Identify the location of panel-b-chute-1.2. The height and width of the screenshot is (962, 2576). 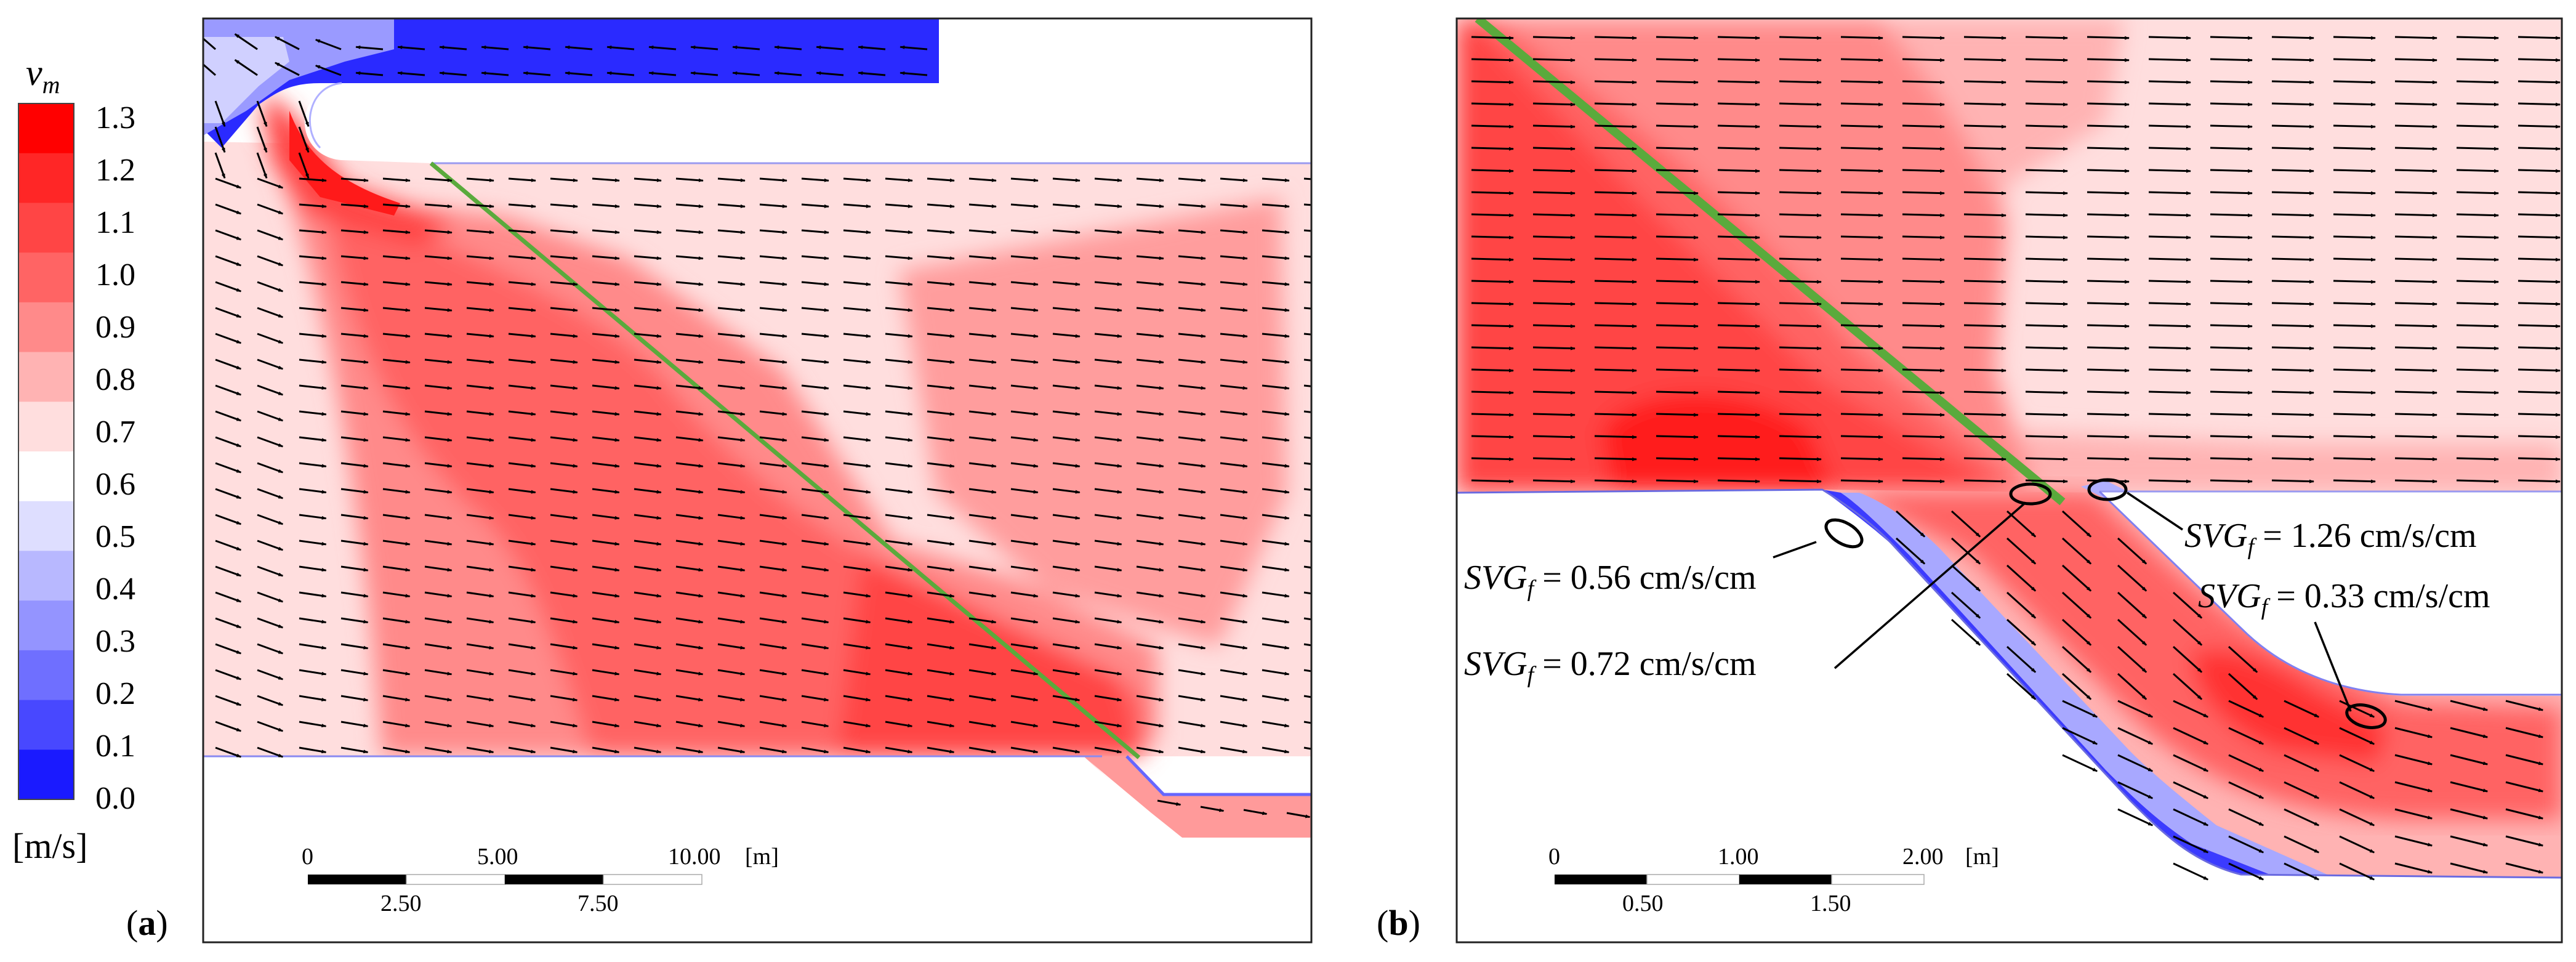
(2290, 706).